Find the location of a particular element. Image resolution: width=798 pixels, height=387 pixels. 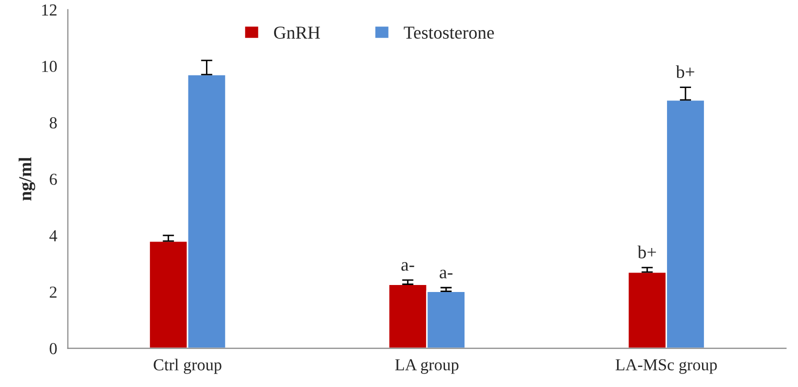

x-tick-label: LA group is located at coordinates (426, 366).